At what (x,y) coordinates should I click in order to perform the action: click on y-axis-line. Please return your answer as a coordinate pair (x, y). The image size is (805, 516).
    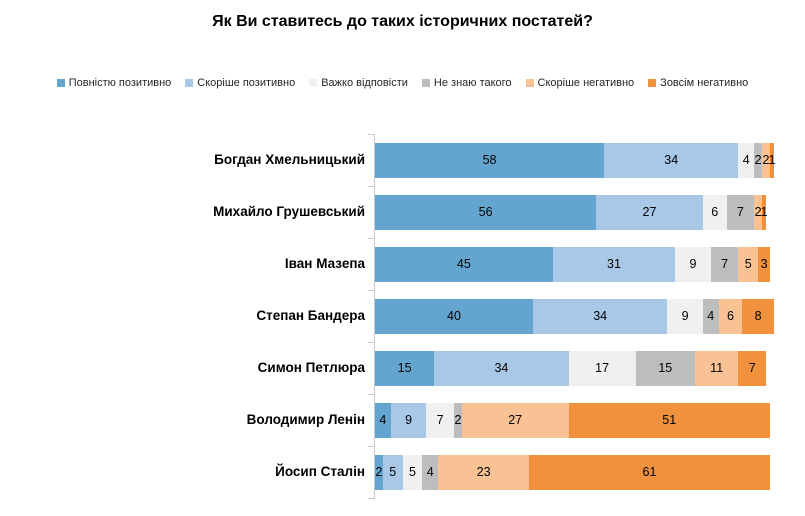
    Looking at the image, I should click on (374, 316).